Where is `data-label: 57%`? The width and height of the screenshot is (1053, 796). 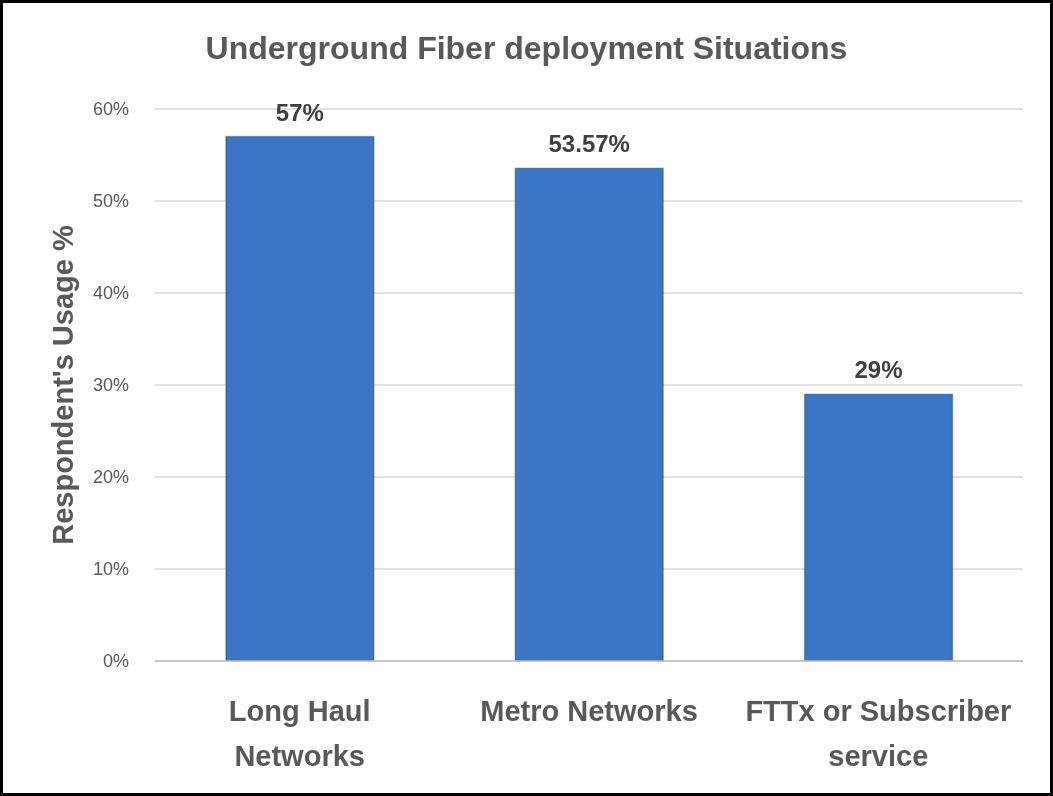 data-label: 57% is located at coordinates (299, 112).